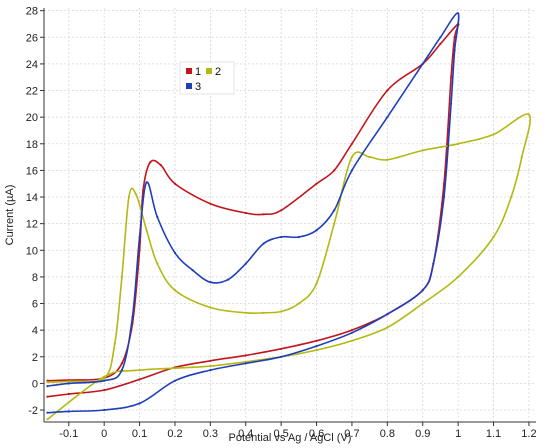  What do you see at coordinates (422, 434) in the screenshot?
I see `x-tick-label-10: 0.9` at bounding box center [422, 434].